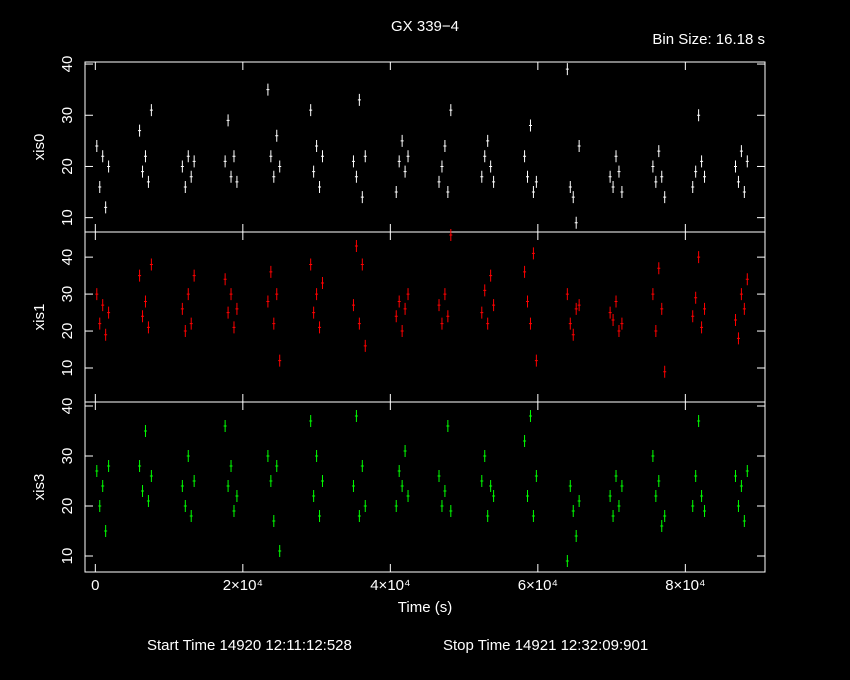 The height and width of the screenshot is (680, 850). What do you see at coordinates (67, 406) in the screenshot?
I see `y-tick-label: 40` at bounding box center [67, 406].